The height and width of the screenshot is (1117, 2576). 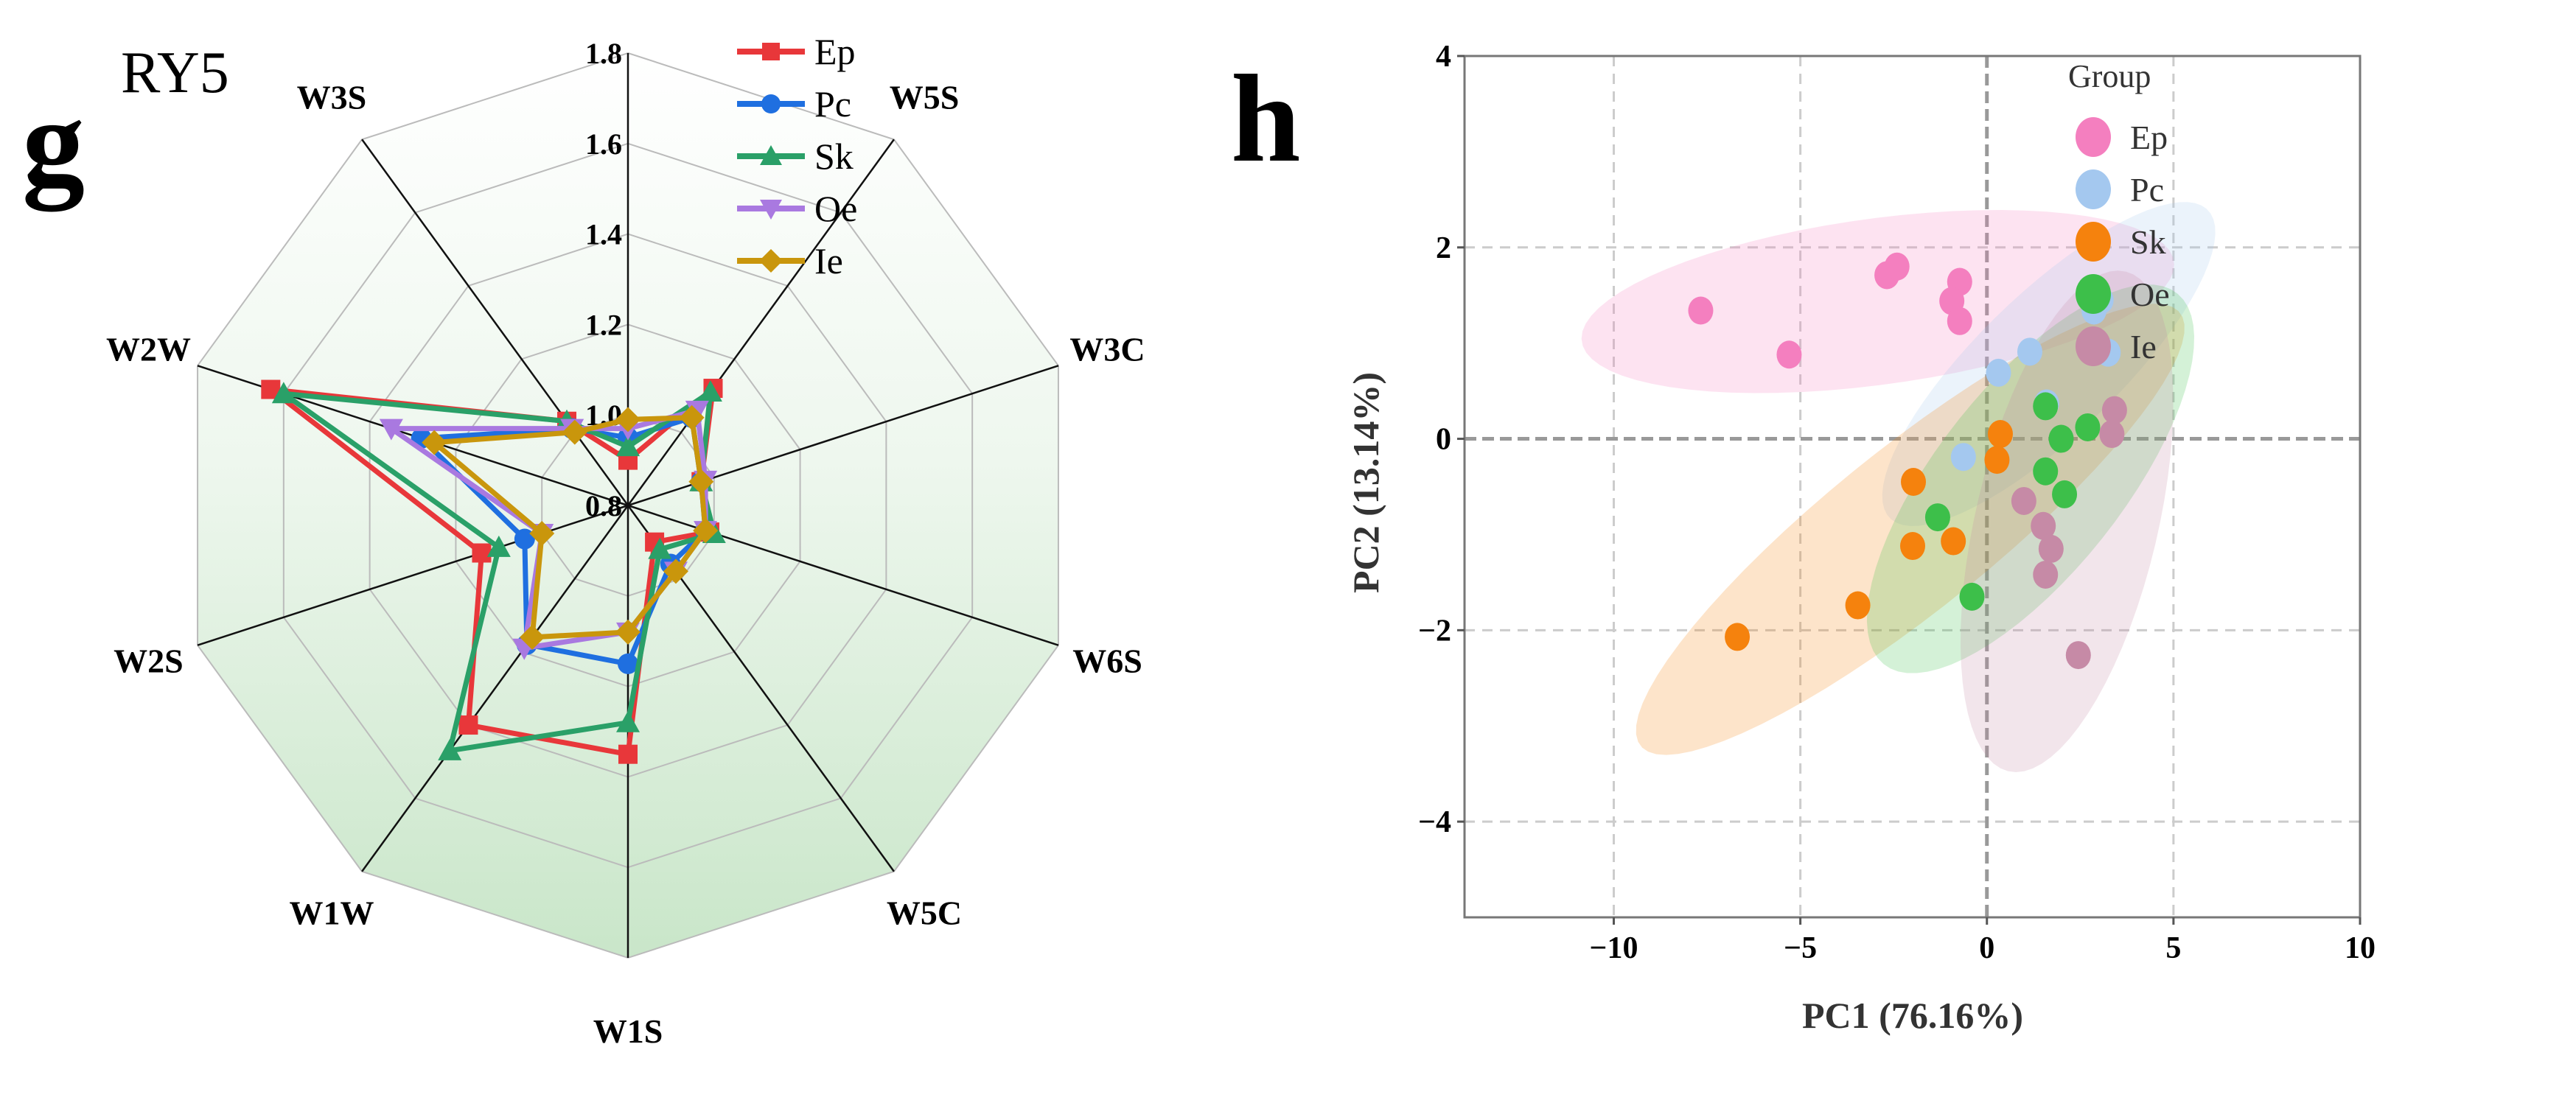 What do you see at coordinates (1107, 350) in the screenshot?
I see `radar-axis-label: W3C` at bounding box center [1107, 350].